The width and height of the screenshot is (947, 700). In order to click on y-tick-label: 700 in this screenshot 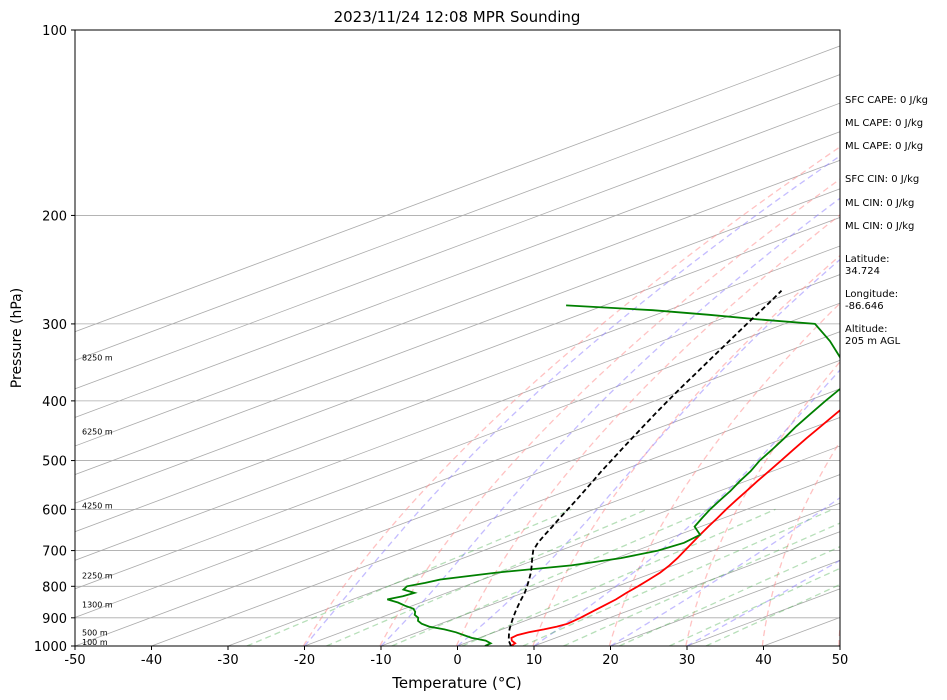, I will do `click(54, 552)`.